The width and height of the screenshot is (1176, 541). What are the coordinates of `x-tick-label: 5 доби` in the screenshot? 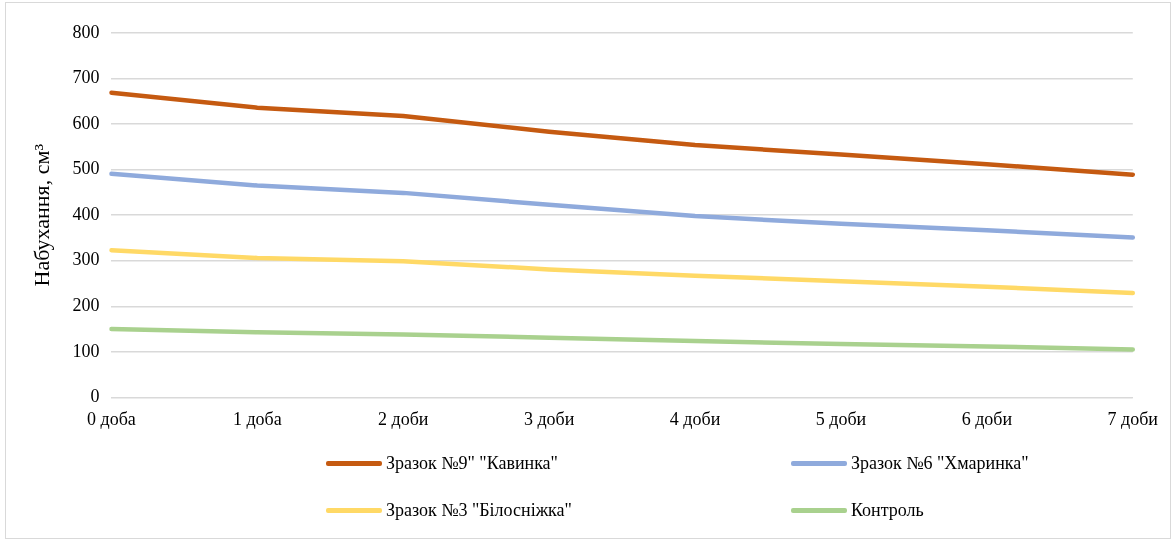 It's located at (841, 418).